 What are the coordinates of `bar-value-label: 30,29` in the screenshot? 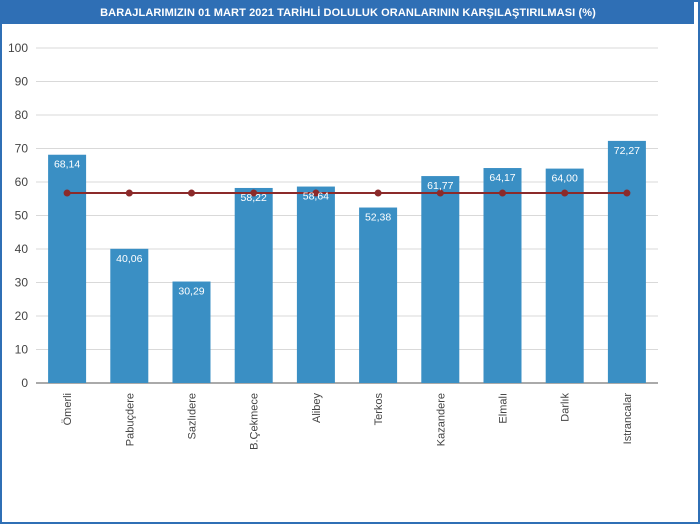 It's located at (191, 292).